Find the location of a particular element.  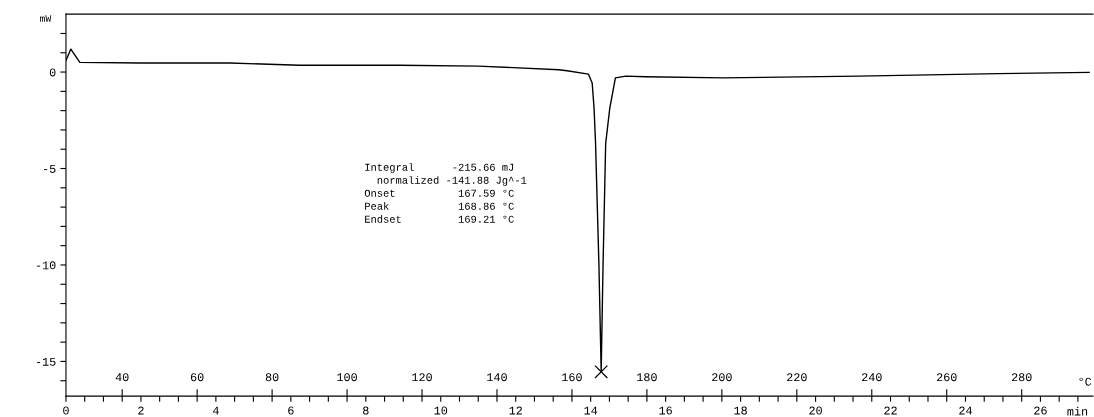

x-tick-label: 12 is located at coordinates (515, 410).